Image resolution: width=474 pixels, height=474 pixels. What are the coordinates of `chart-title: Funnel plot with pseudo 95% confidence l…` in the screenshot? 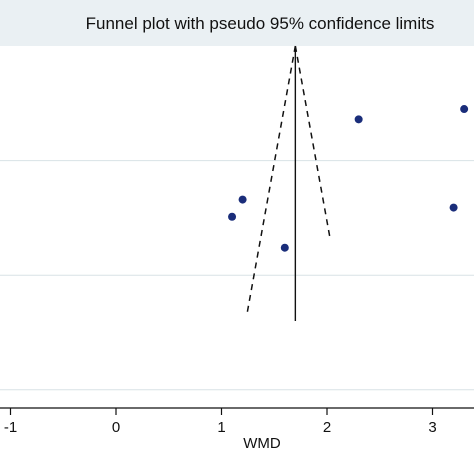 It's located at (260, 23).